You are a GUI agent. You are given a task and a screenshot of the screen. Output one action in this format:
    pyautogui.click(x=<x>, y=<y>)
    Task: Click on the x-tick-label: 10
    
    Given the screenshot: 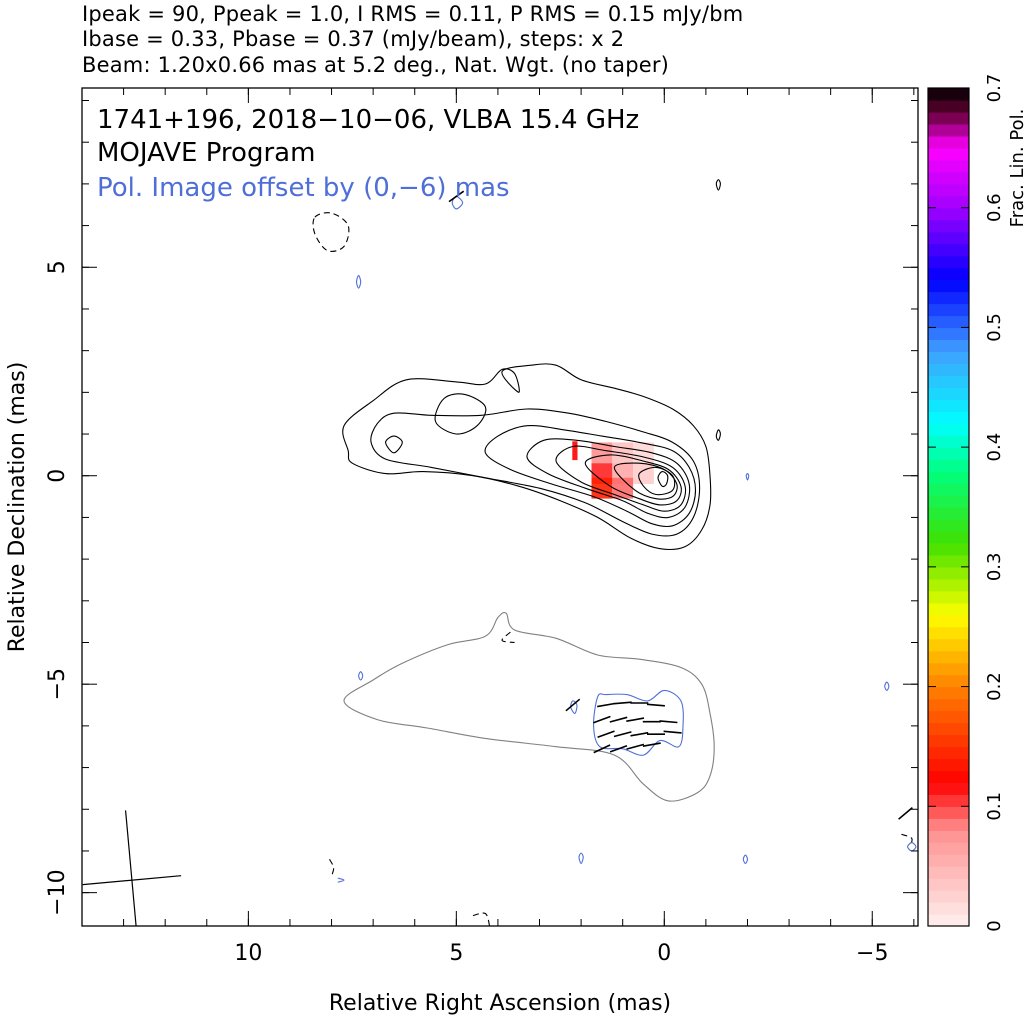 What is the action you would take?
    pyautogui.click(x=248, y=953)
    